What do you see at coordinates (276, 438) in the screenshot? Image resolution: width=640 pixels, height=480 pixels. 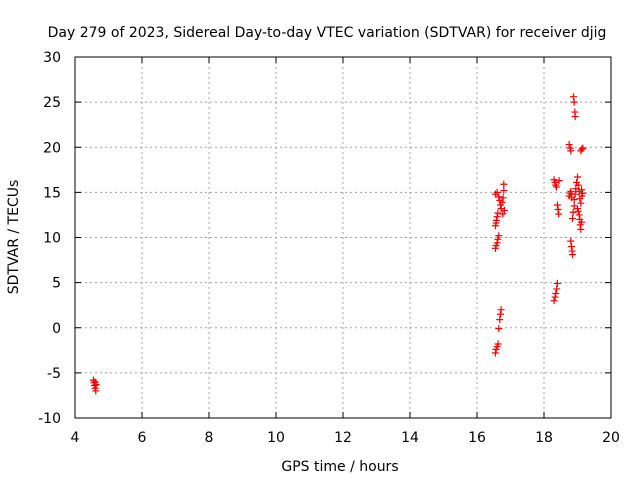 I see `x-tick-label: 10` at bounding box center [276, 438].